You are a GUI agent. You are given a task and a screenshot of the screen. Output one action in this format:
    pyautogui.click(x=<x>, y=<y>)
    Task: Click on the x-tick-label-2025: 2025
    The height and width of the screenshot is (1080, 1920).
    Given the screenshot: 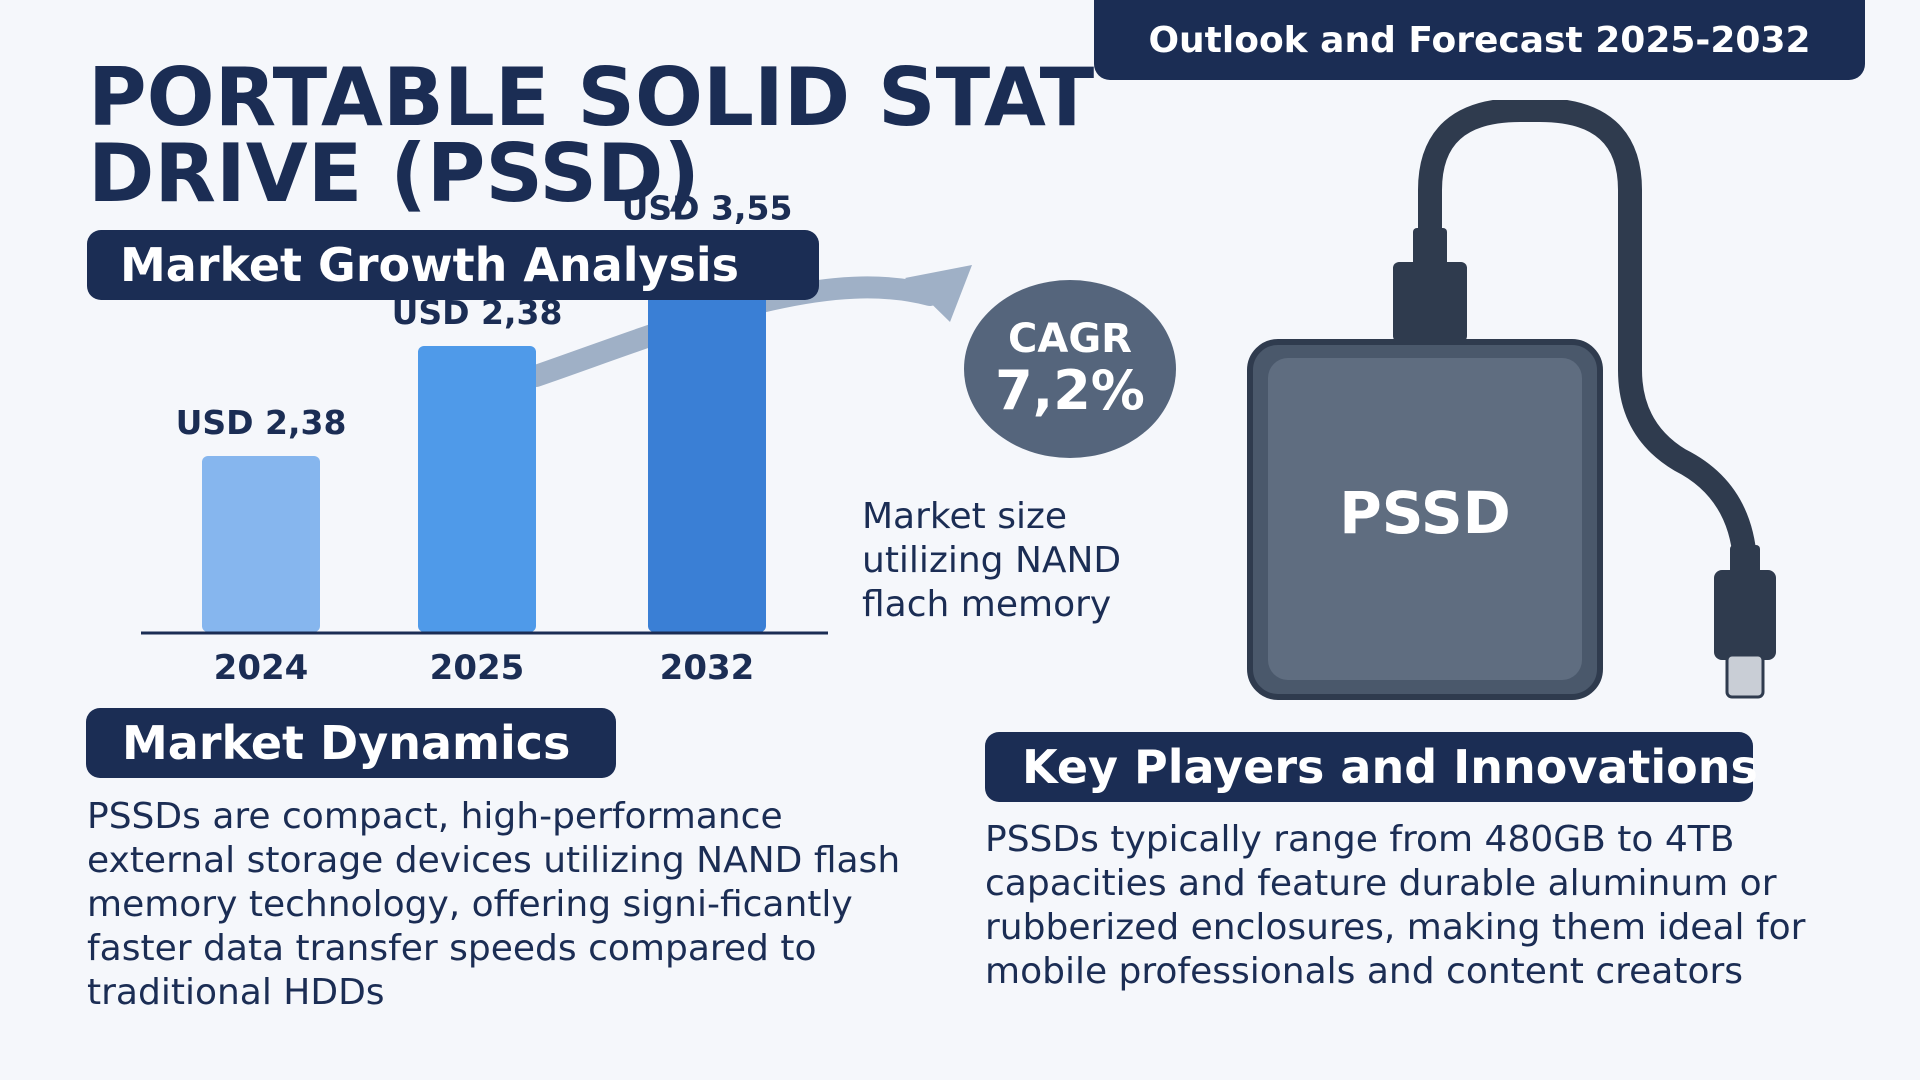 What is the action you would take?
    pyautogui.click(x=477, y=668)
    